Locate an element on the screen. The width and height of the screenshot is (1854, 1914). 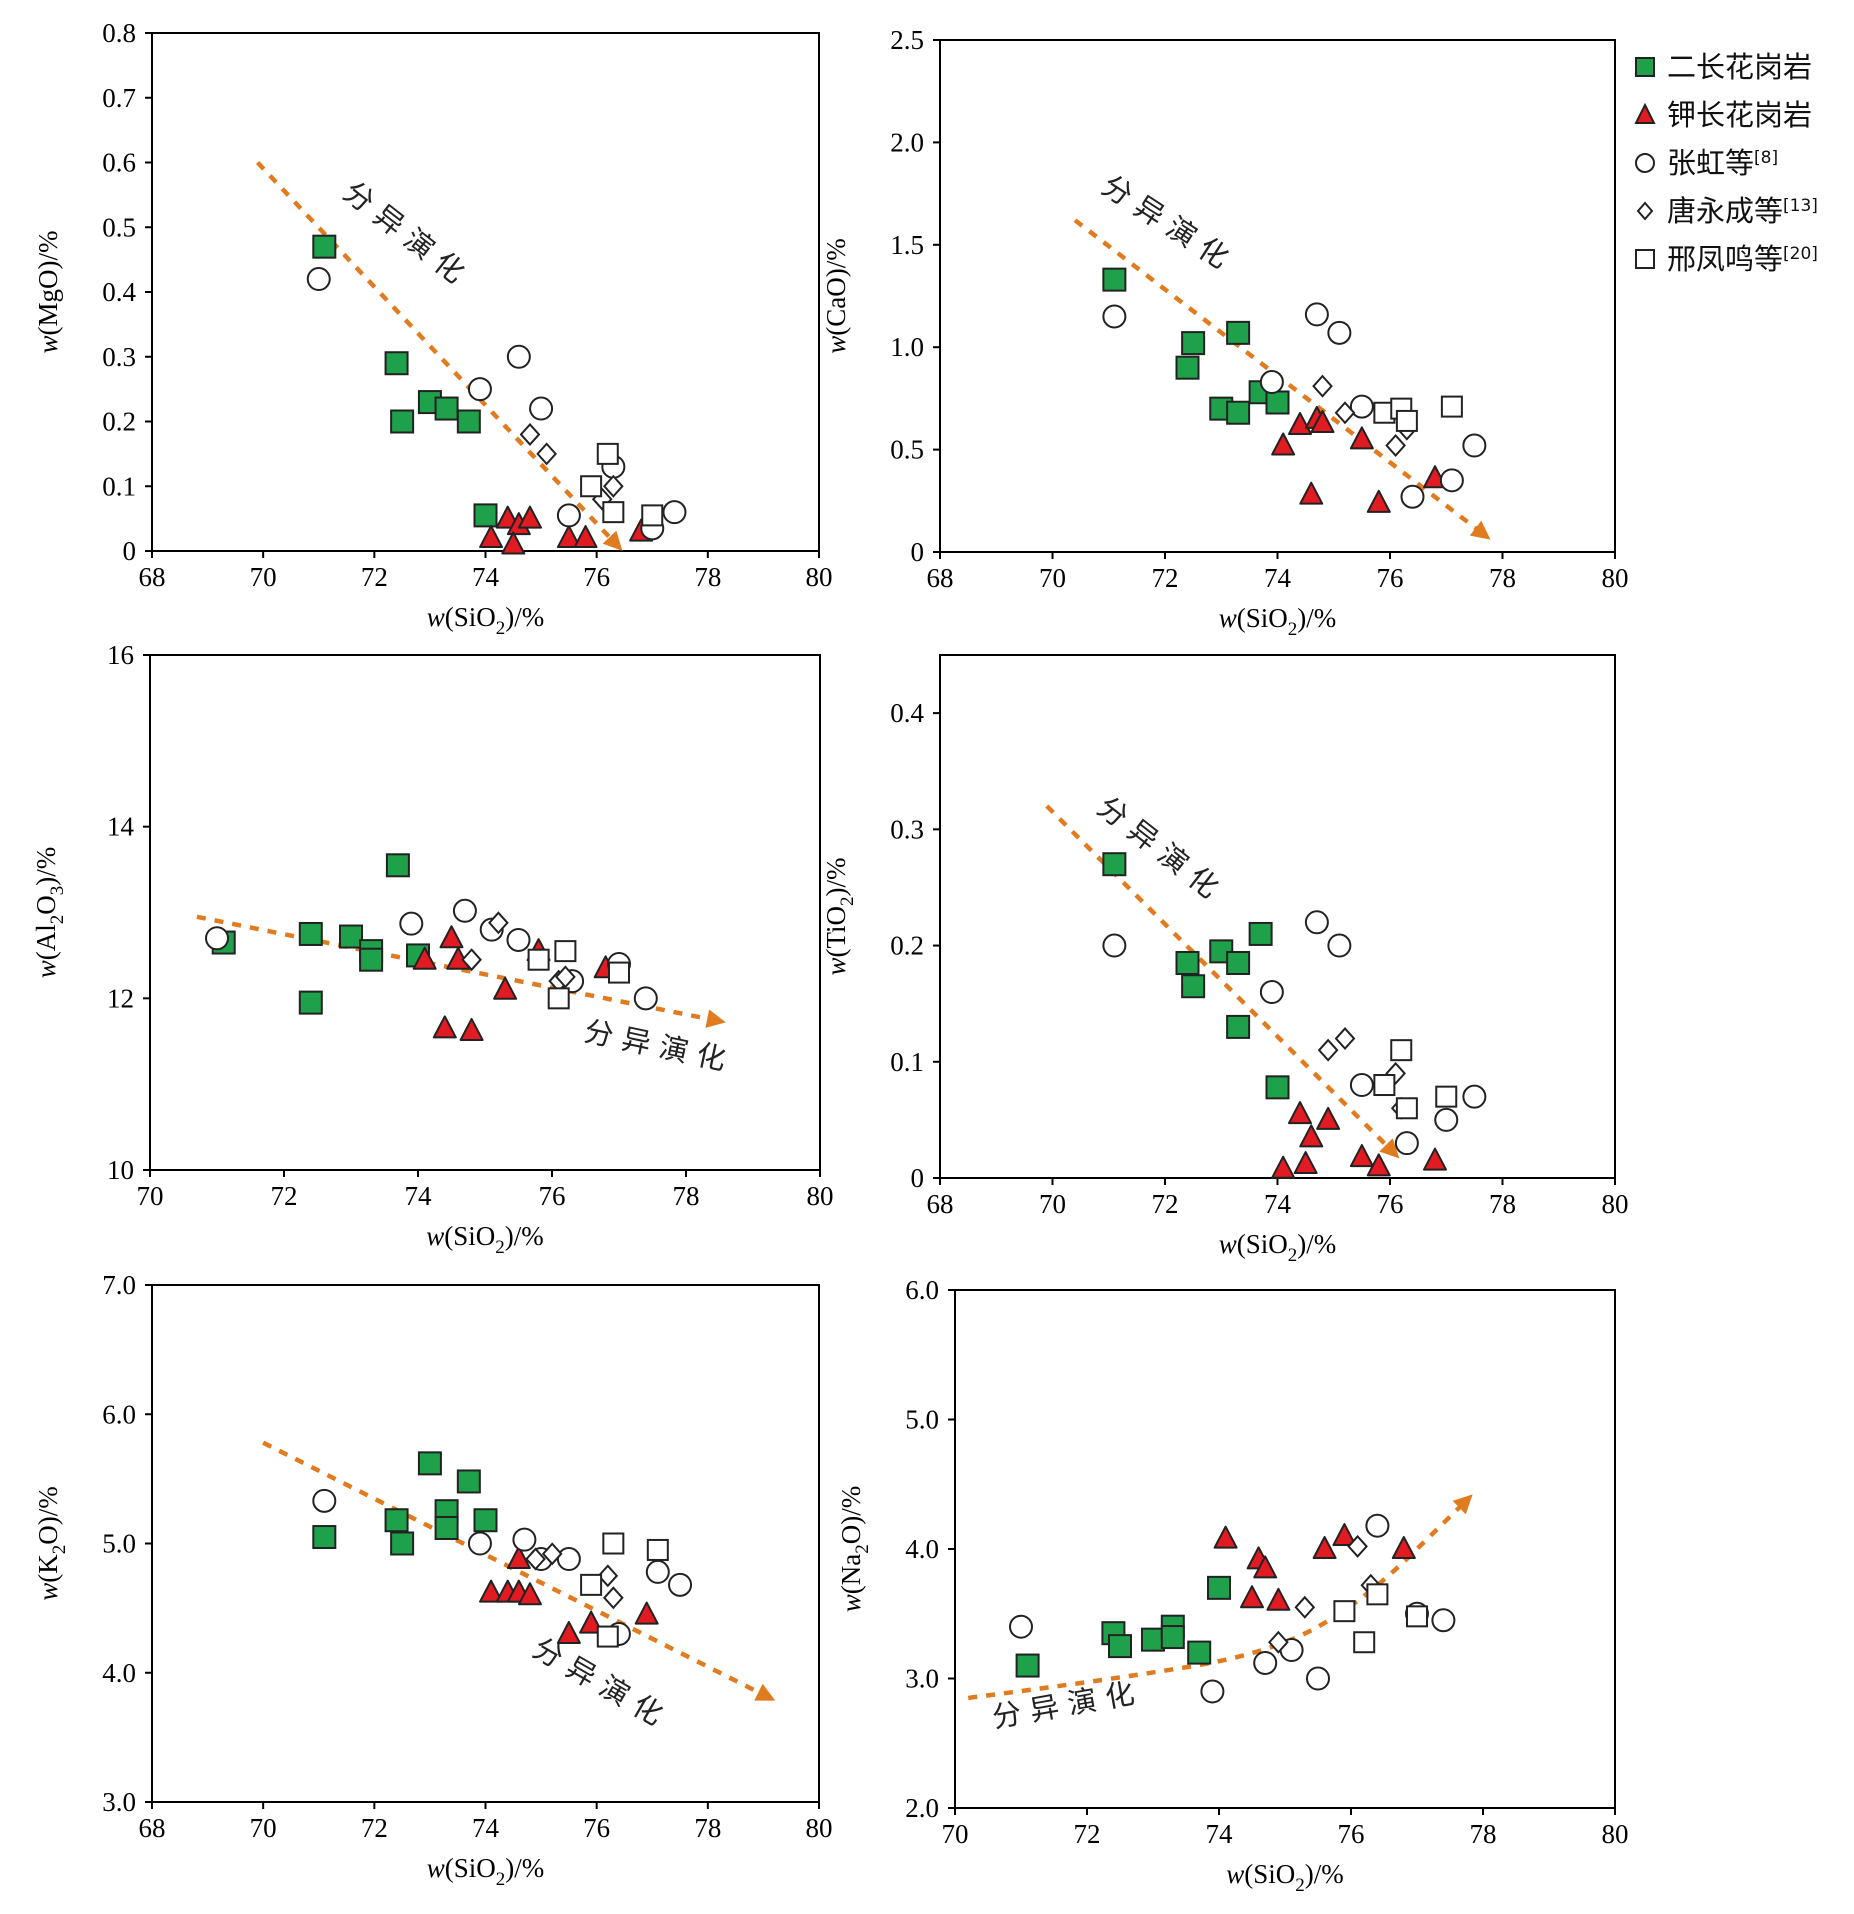
series-g is located at coordinates (405, 1503).